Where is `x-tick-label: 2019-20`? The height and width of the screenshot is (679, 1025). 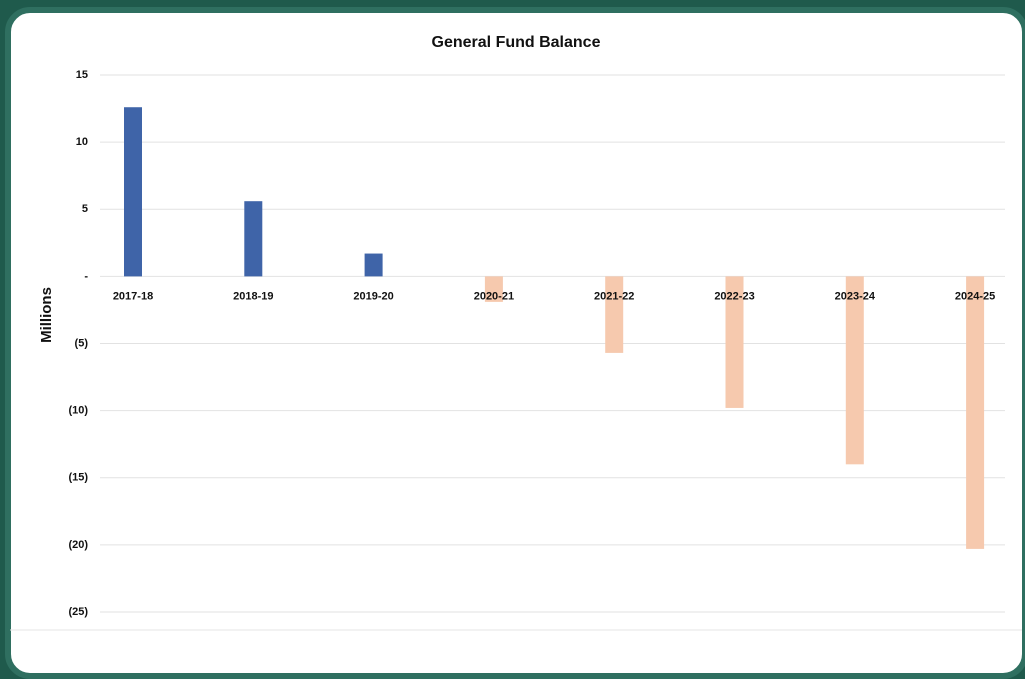 x-tick-label: 2019-20 is located at coordinates (373, 296).